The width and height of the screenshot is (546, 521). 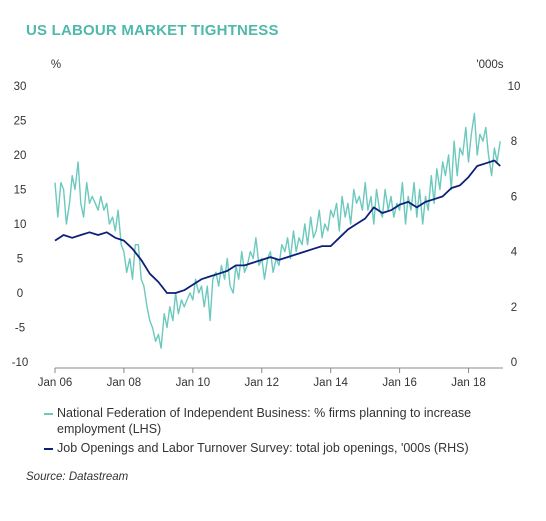 I want to click on chart-title: US LABOUR MARKET TIGHTNESS, so click(x=152, y=30).